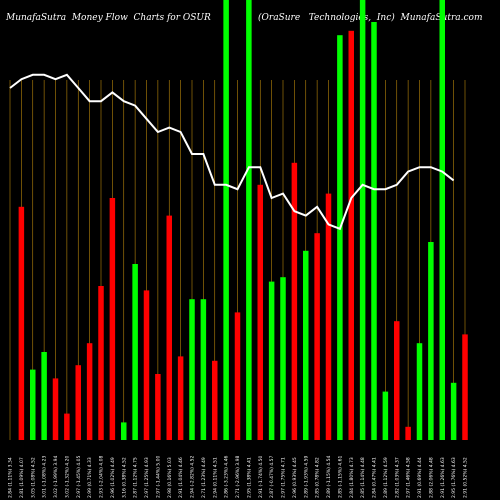 The width and height of the screenshot is (500, 500). What do you see at coordinates (443, 477) in the screenshot?
I see `x-axis-label: 2.91 (1.26%) 4.63` at bounding box center [443, 477].